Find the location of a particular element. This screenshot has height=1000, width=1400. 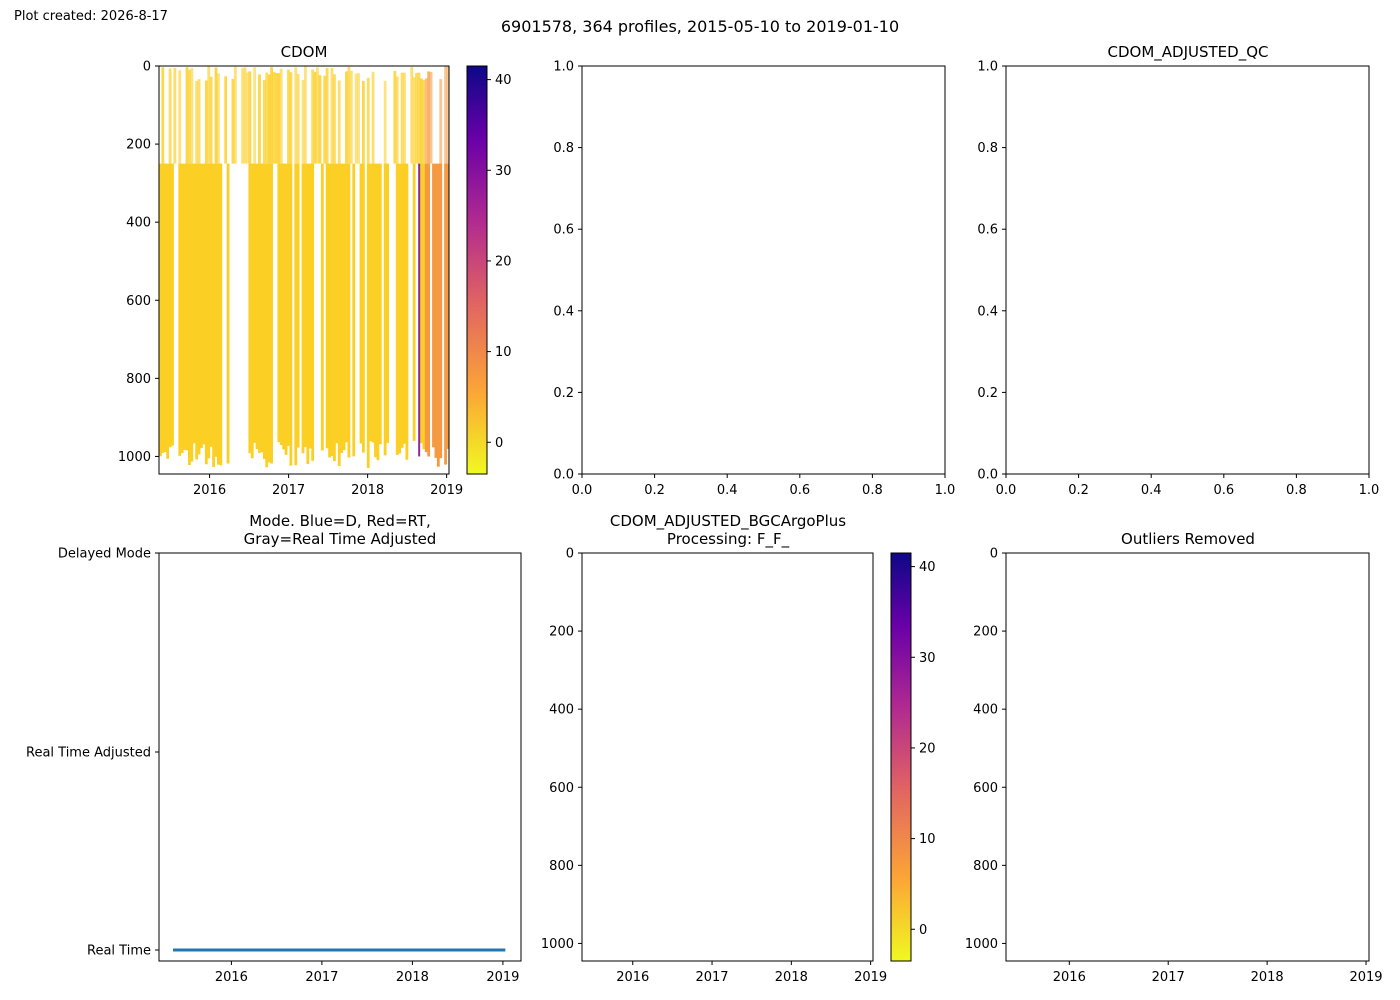

panel-outliers-axes: 0 200 400 600 800 1000 2016 2017 2018 2019 is located at coordinates (1174, 766).